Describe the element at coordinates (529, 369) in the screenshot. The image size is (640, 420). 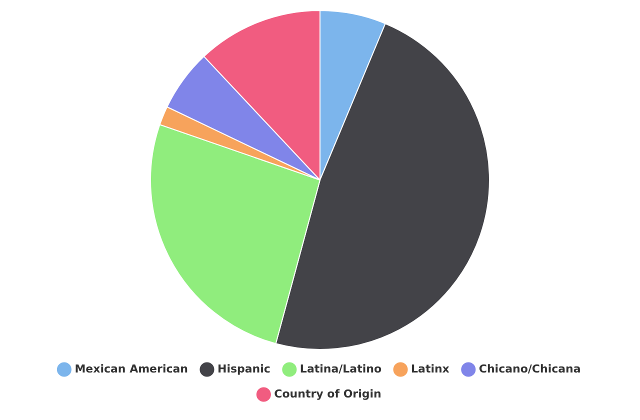
I see `legend-label: Chicano/Chicana` at that location.